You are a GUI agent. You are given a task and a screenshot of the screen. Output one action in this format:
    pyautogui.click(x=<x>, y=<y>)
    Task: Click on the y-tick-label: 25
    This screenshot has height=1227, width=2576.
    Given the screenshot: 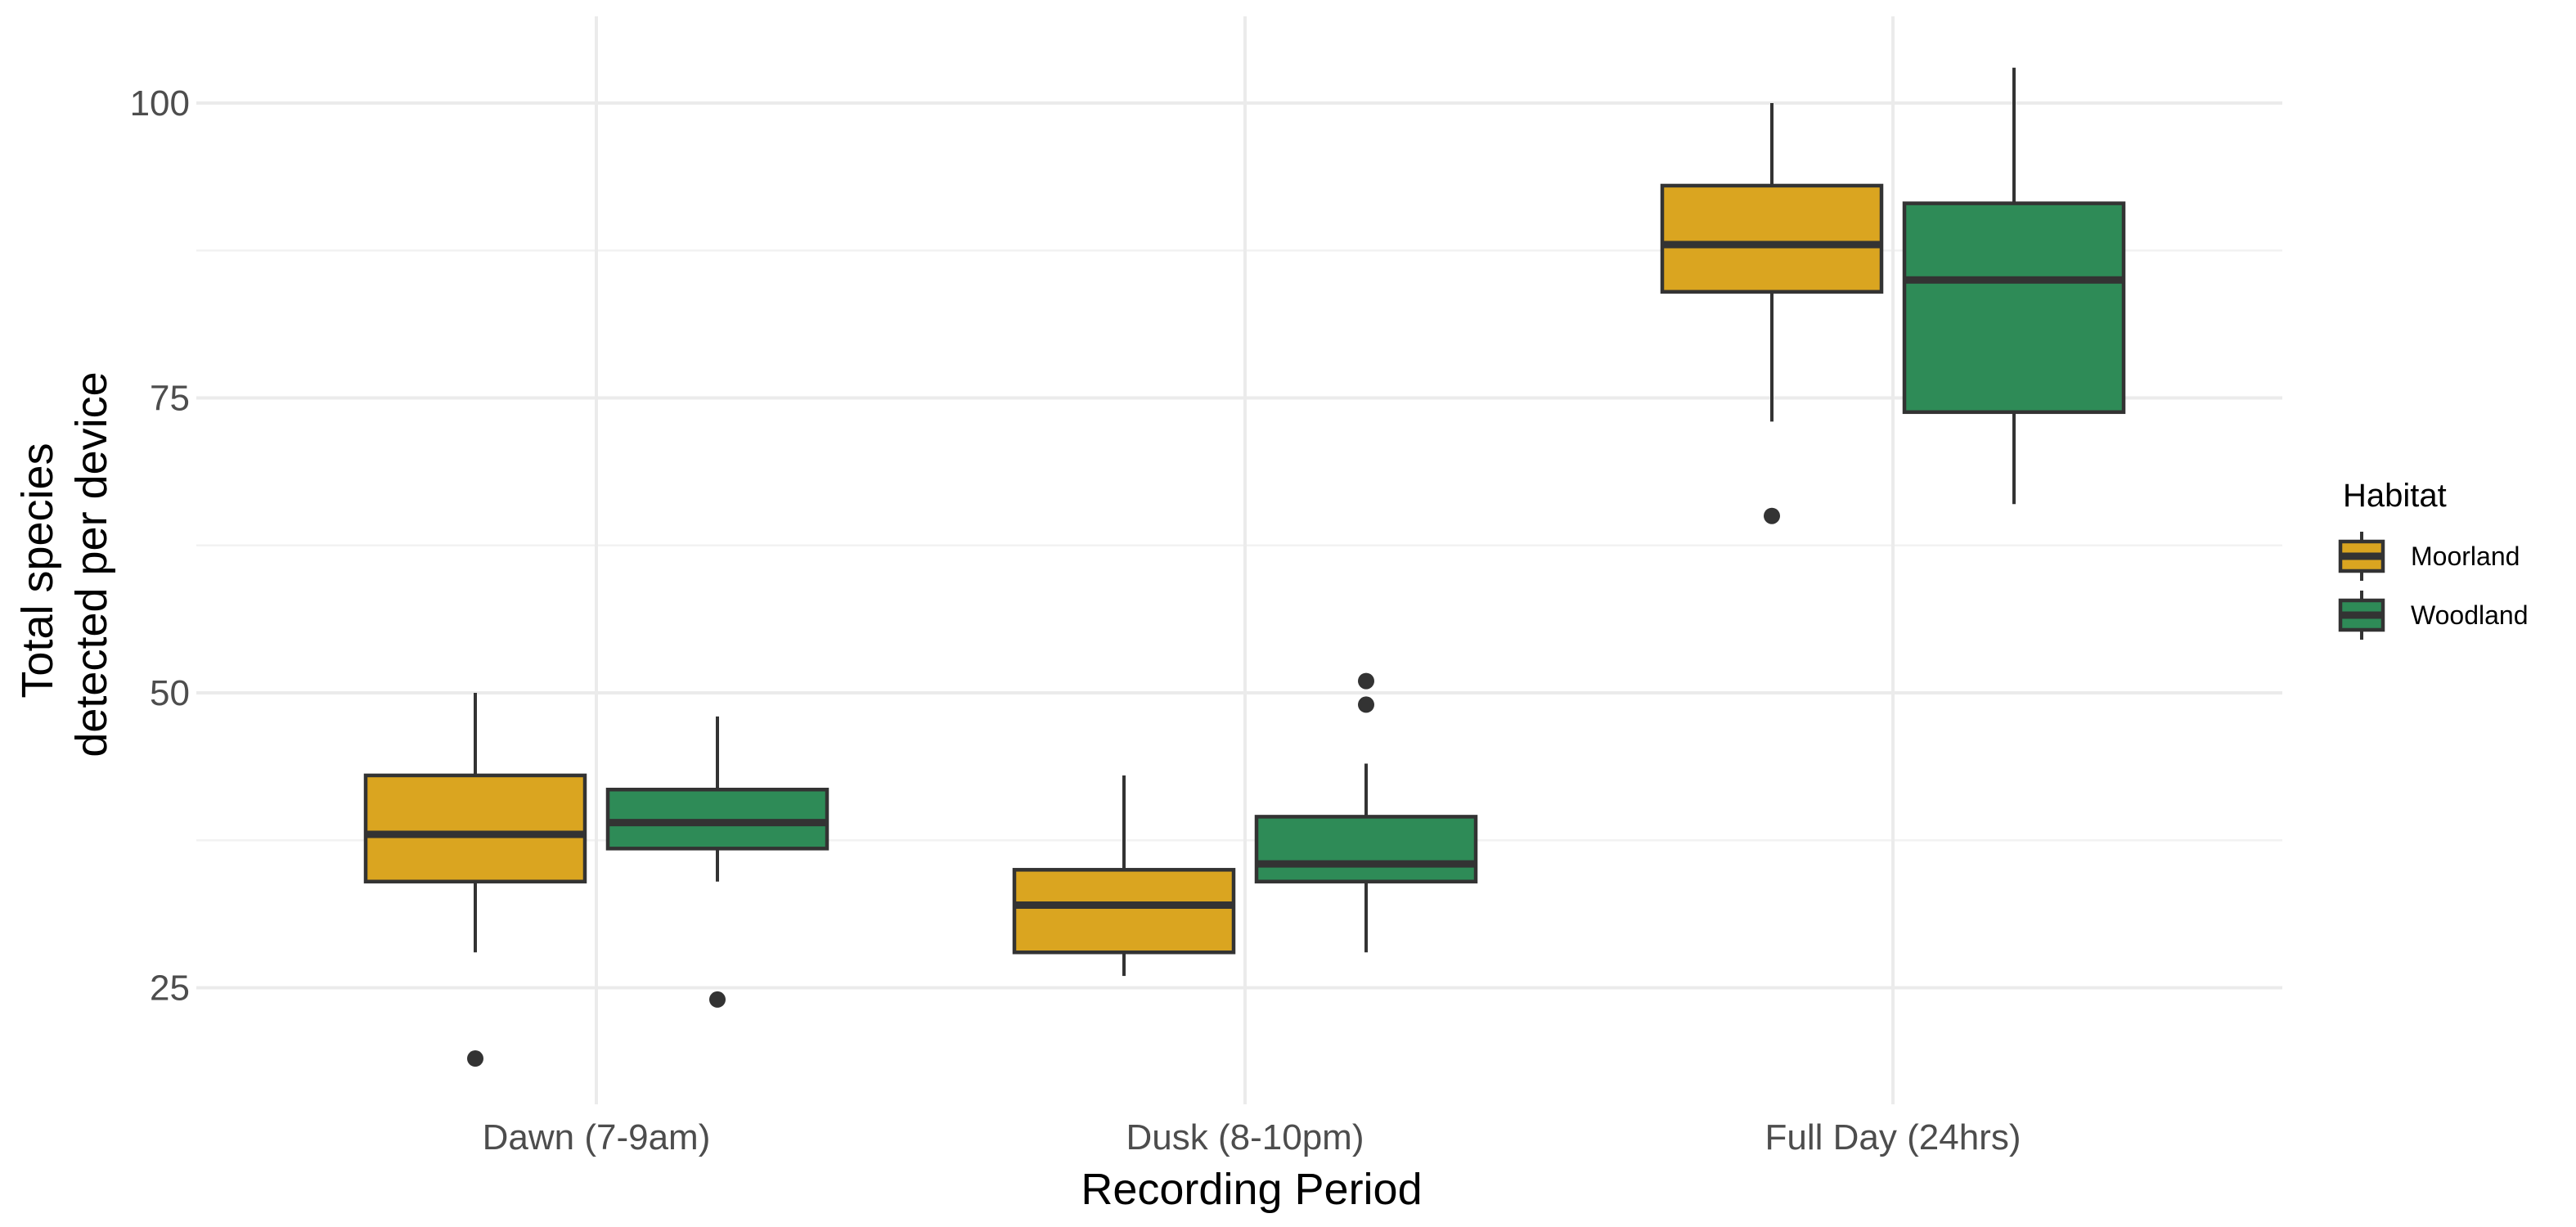 What is the action you would take?
    pyautogui.click(x=170, y=989)
    